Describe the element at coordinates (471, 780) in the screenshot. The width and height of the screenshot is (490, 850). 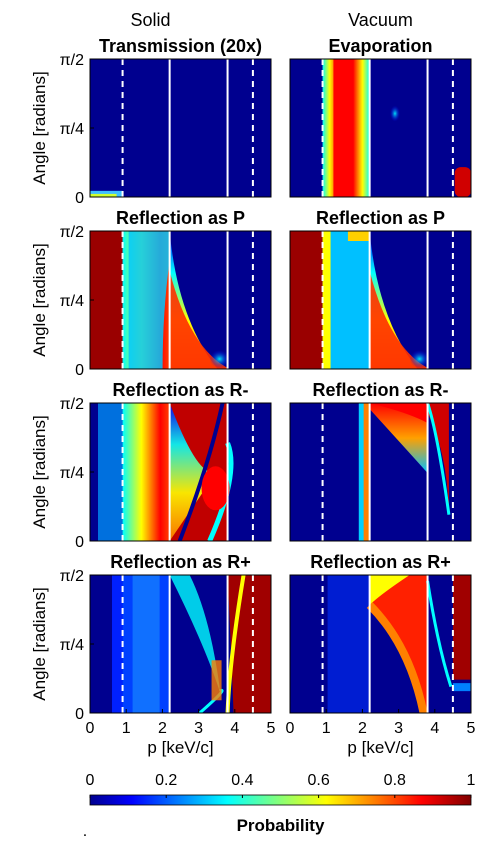
I see `colorbar-tick-label: 1` at that location.